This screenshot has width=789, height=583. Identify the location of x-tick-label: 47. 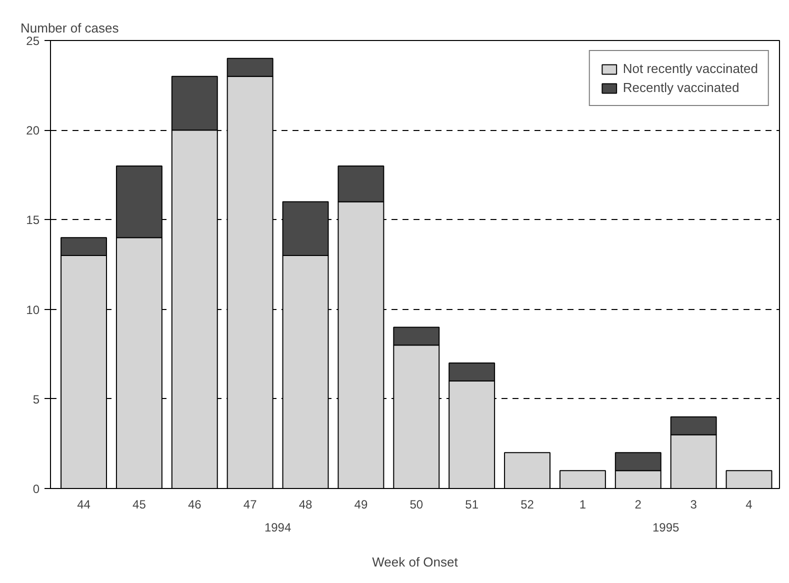
(250, 505).